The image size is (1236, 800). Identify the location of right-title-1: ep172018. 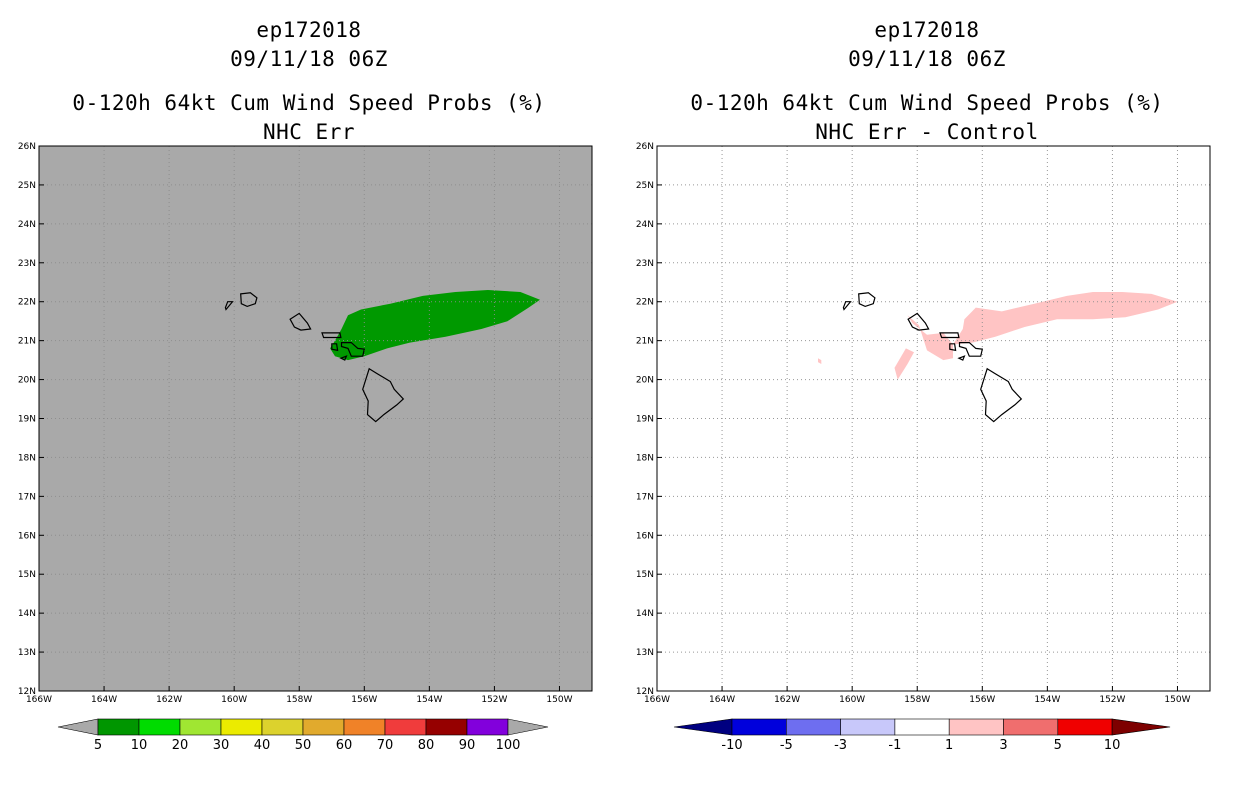
(927, 30).